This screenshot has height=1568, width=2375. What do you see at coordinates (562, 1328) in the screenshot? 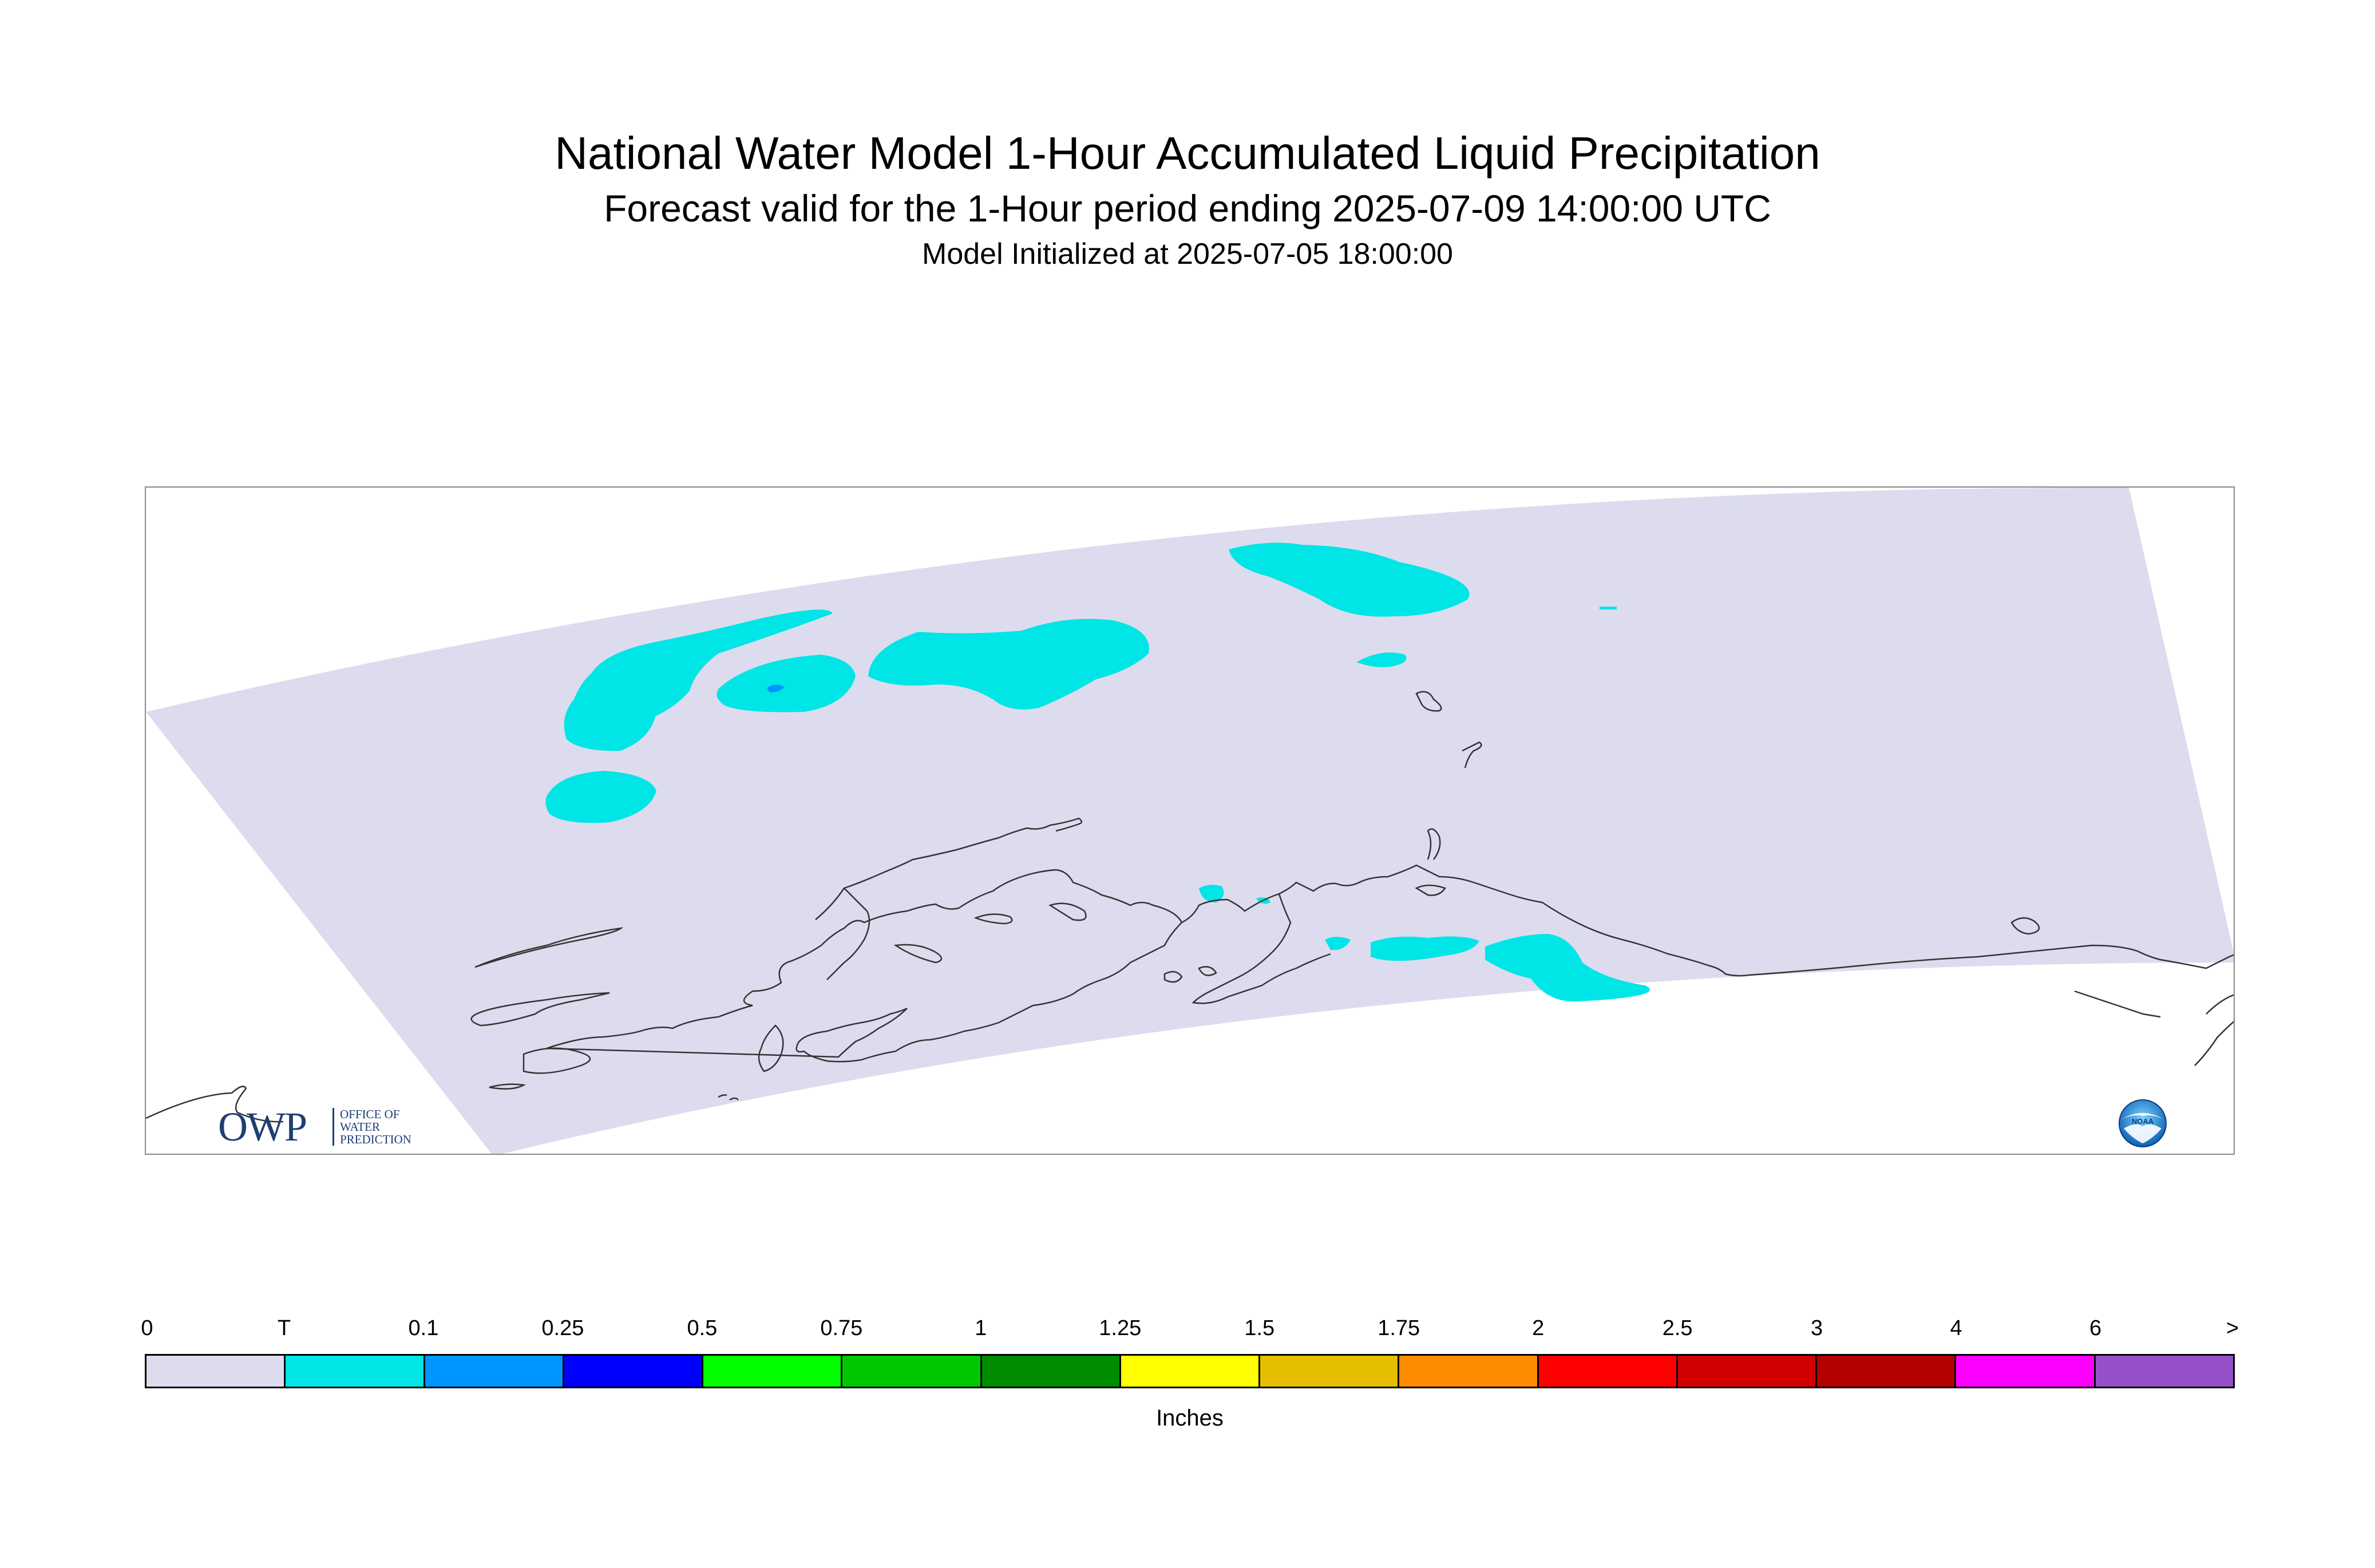
I see `legend-tick-label: 0.25` at bounding box center [562, 1328].